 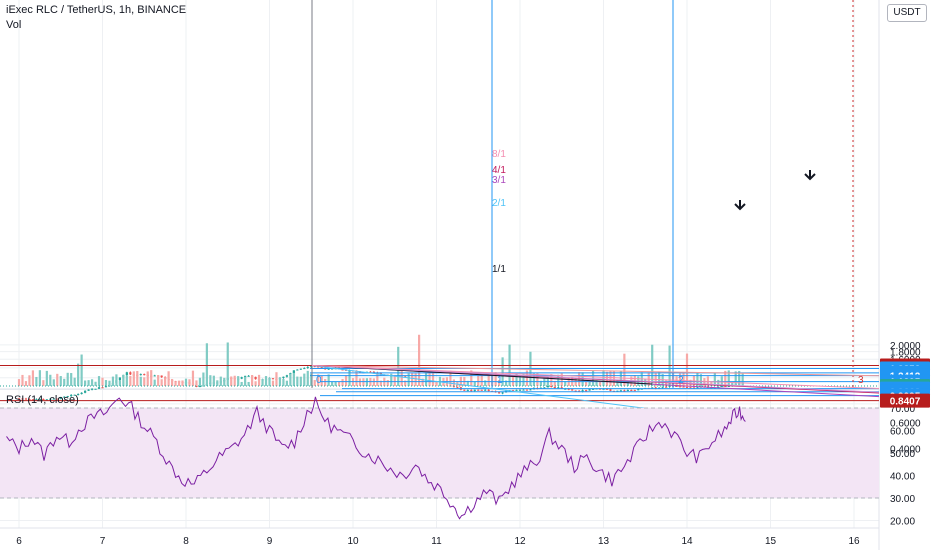 What do you see at coordinates (902, 432) in the screenshot?
I see `rsi-tick-label: 60.00` at bounding box center [902, 432].